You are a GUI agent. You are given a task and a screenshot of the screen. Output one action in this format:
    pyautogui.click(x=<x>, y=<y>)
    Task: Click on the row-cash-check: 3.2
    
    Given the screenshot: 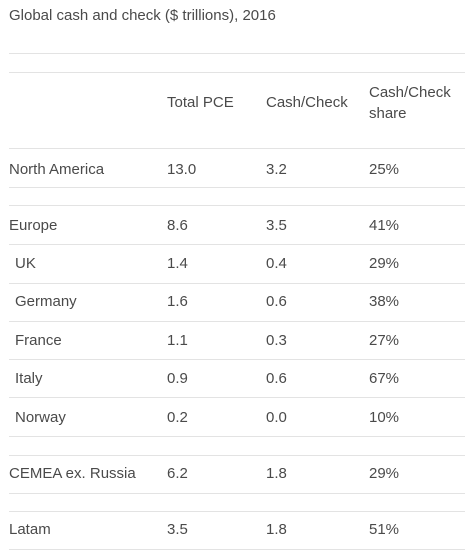 What is the action you would take?
    pyautogui.click(x=276, y=169)
    